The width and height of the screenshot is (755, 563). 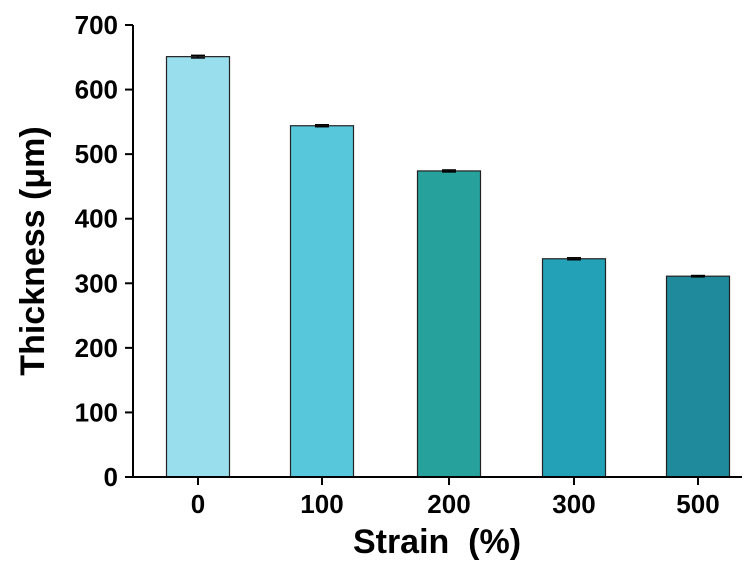 I want to click on y-axis-title: Thickness (μm), so click(x=33, y=250).